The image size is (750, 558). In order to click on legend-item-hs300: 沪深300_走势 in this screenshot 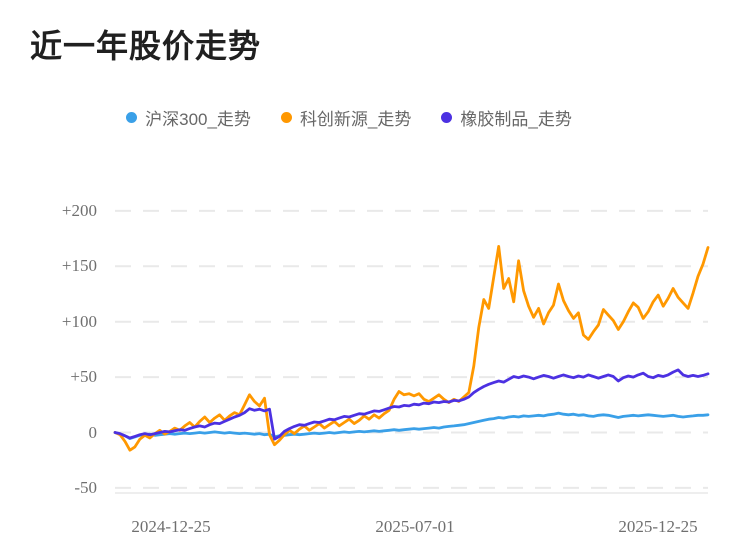, I will do `click(188, 117)`.